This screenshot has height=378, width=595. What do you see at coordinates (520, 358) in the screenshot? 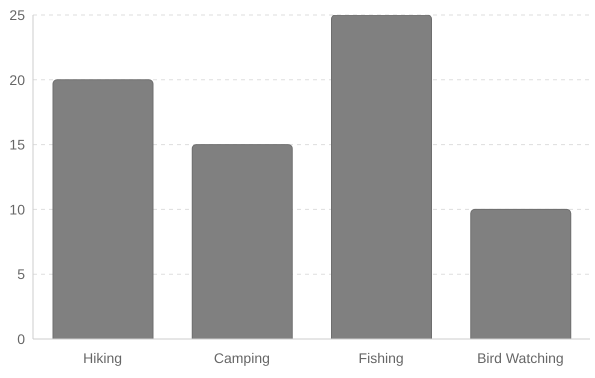
I see `x-tick-label: Bird Watching` at bounding box center [520, 358].